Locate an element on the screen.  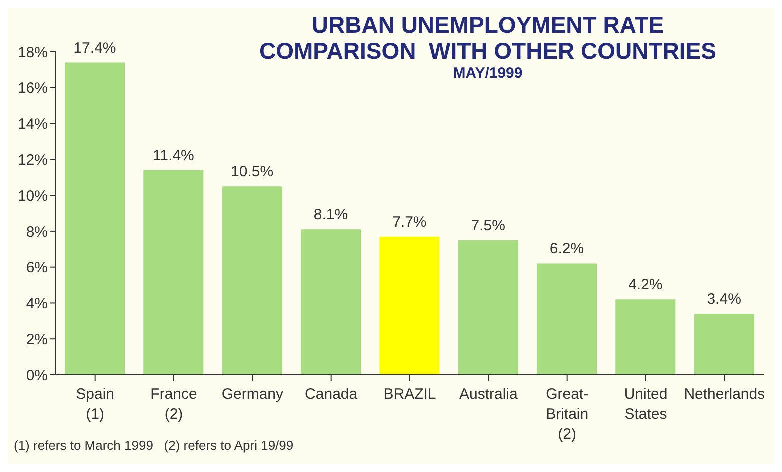
x-tick-label: BRAZIL is located at coordinates (410, 394).